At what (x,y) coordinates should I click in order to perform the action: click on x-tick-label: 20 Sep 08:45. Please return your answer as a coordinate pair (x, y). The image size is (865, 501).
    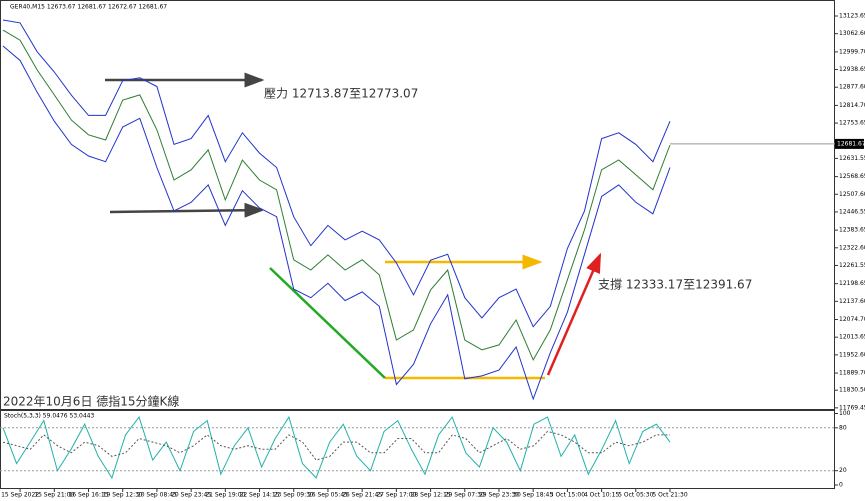
    Looking at the image, I should click on (157, 495).